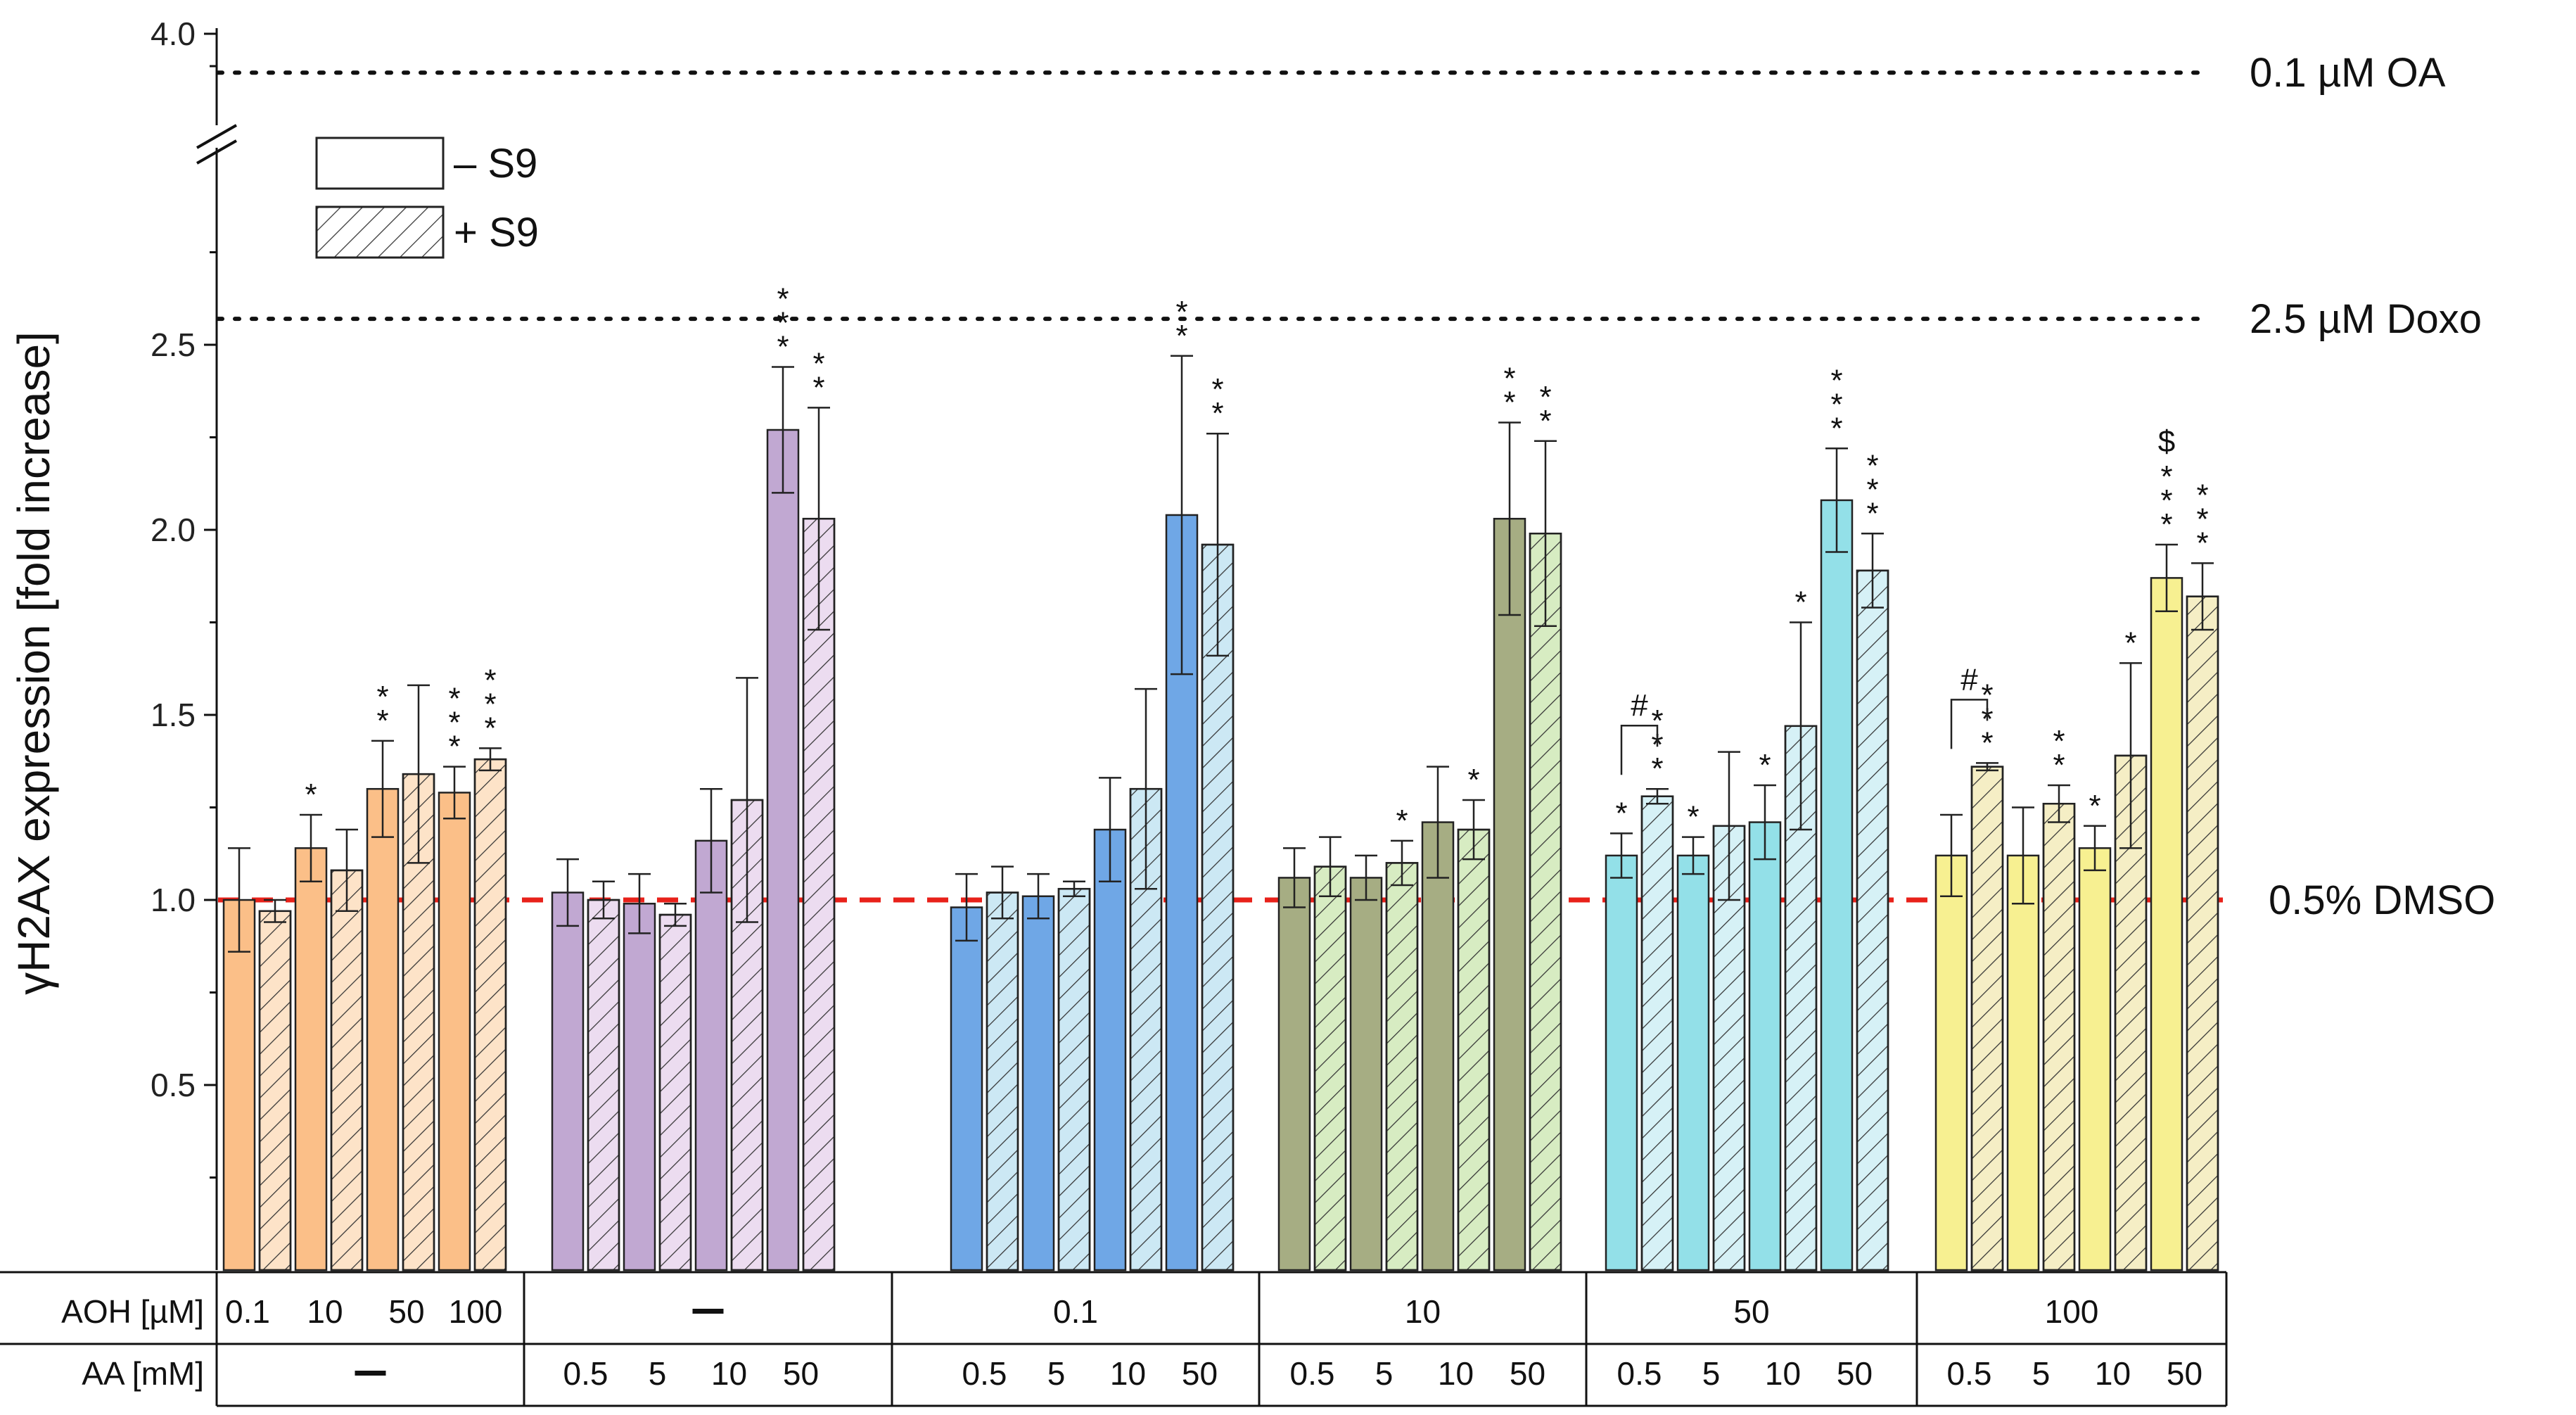 The height and width of the screenshot is (1415, 2576). I want to click on comparison-mark: #, so click(1639, 705).